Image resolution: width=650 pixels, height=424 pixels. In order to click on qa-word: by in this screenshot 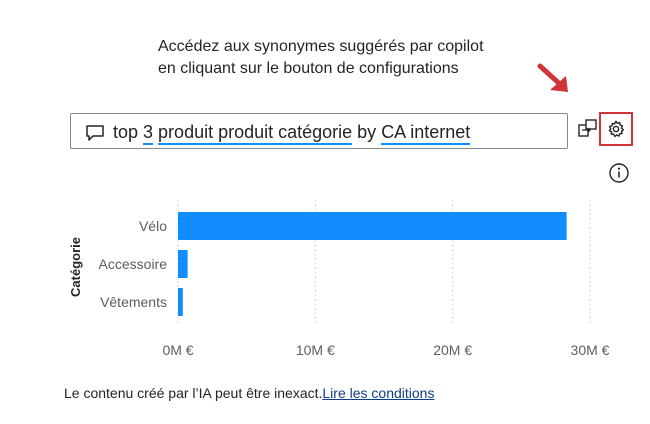, I will do `click(367, 132)`.